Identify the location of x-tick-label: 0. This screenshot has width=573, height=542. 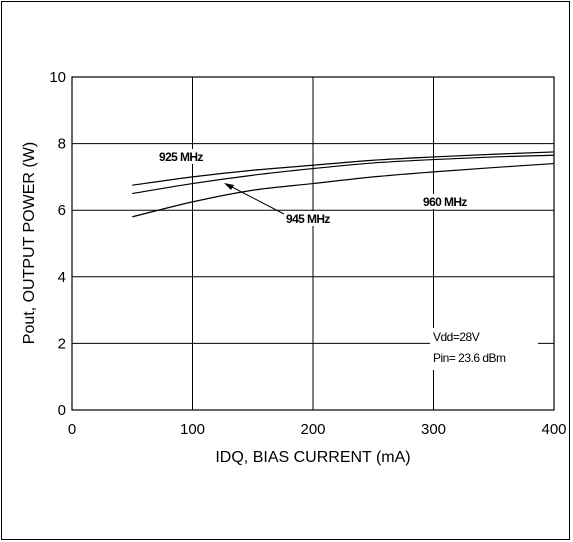
(72, 429).